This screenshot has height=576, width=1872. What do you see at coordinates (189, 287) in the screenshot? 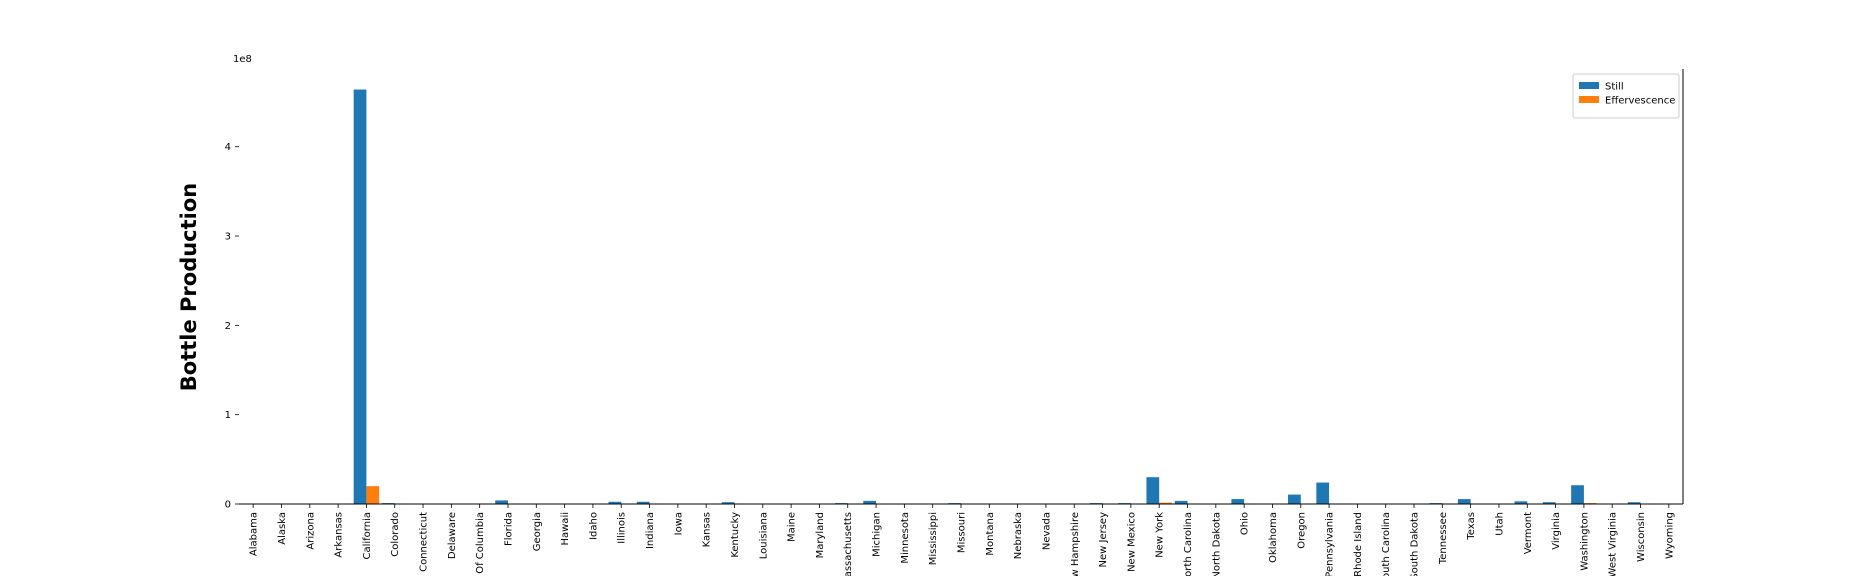
I see `y-axis-label: Bottle Production` at bounding box center [189, 287].